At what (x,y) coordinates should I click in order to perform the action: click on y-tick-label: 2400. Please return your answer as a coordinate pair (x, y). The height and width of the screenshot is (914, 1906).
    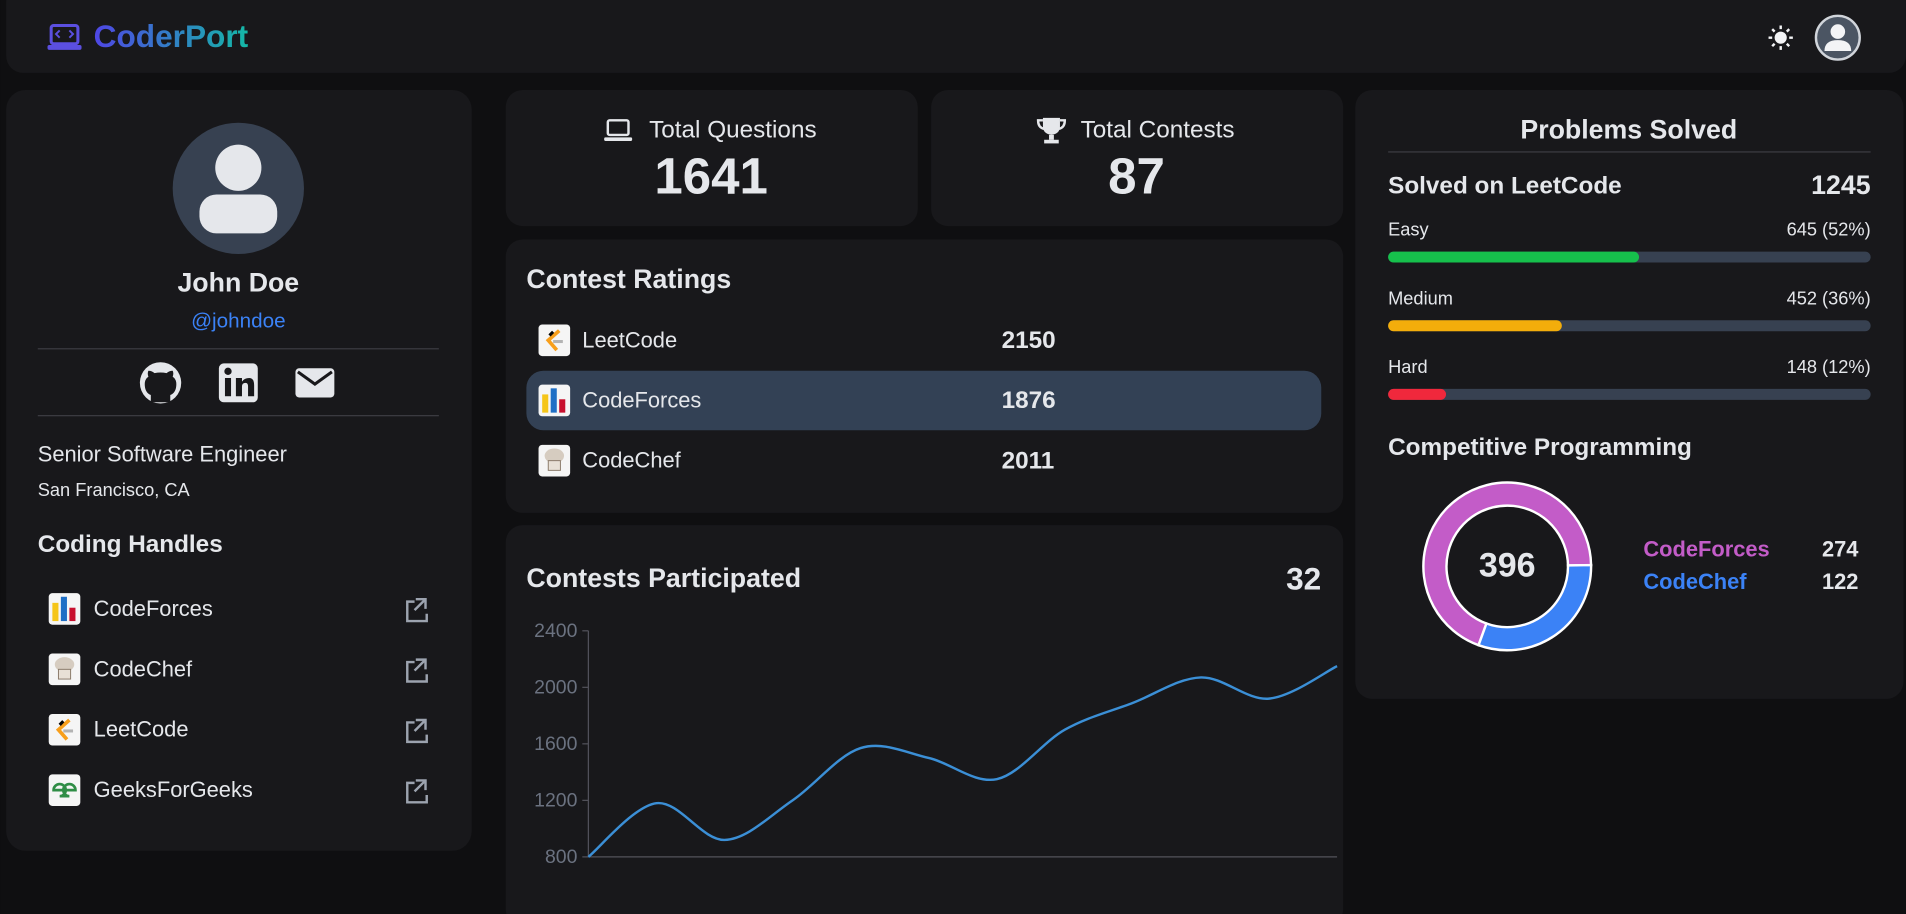
    Looking at the image, I should click on (555, 631).